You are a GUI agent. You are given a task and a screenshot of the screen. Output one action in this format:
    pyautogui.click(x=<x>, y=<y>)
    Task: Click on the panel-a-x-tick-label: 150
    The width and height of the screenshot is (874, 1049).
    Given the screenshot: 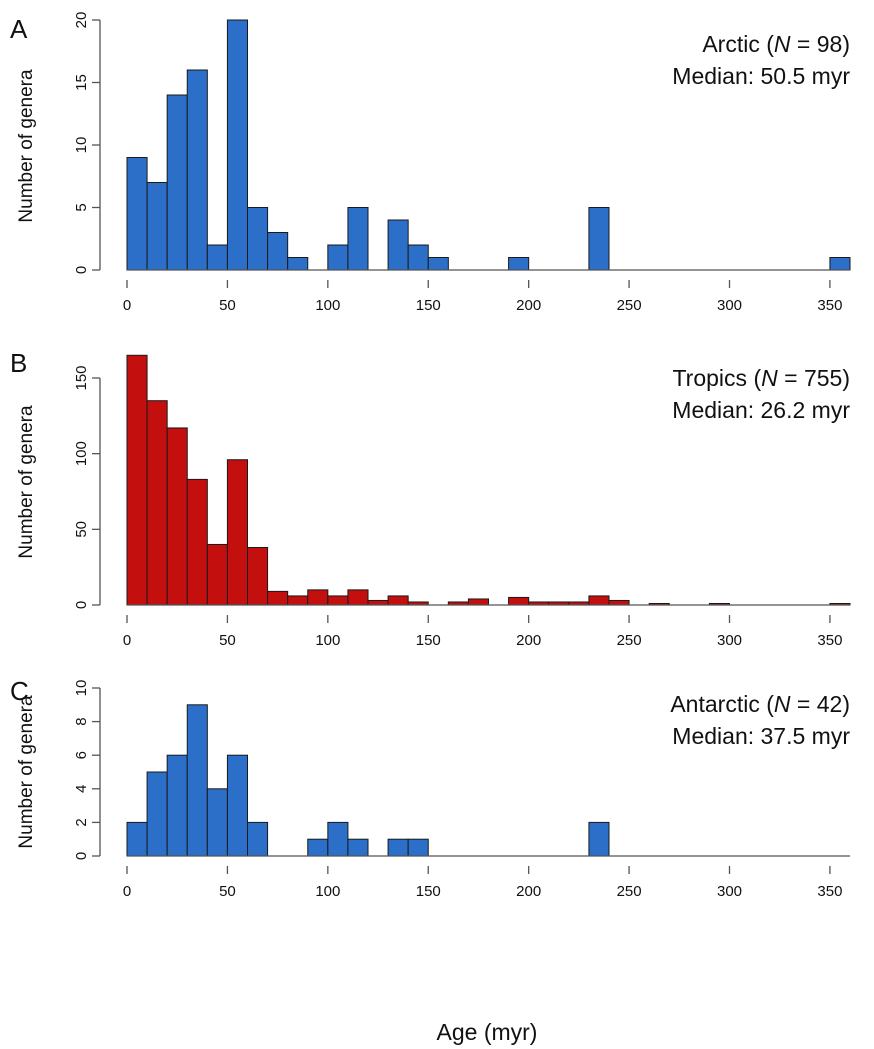 What is the action you would take?
    pyautogui.click(x=428, y=305)
    